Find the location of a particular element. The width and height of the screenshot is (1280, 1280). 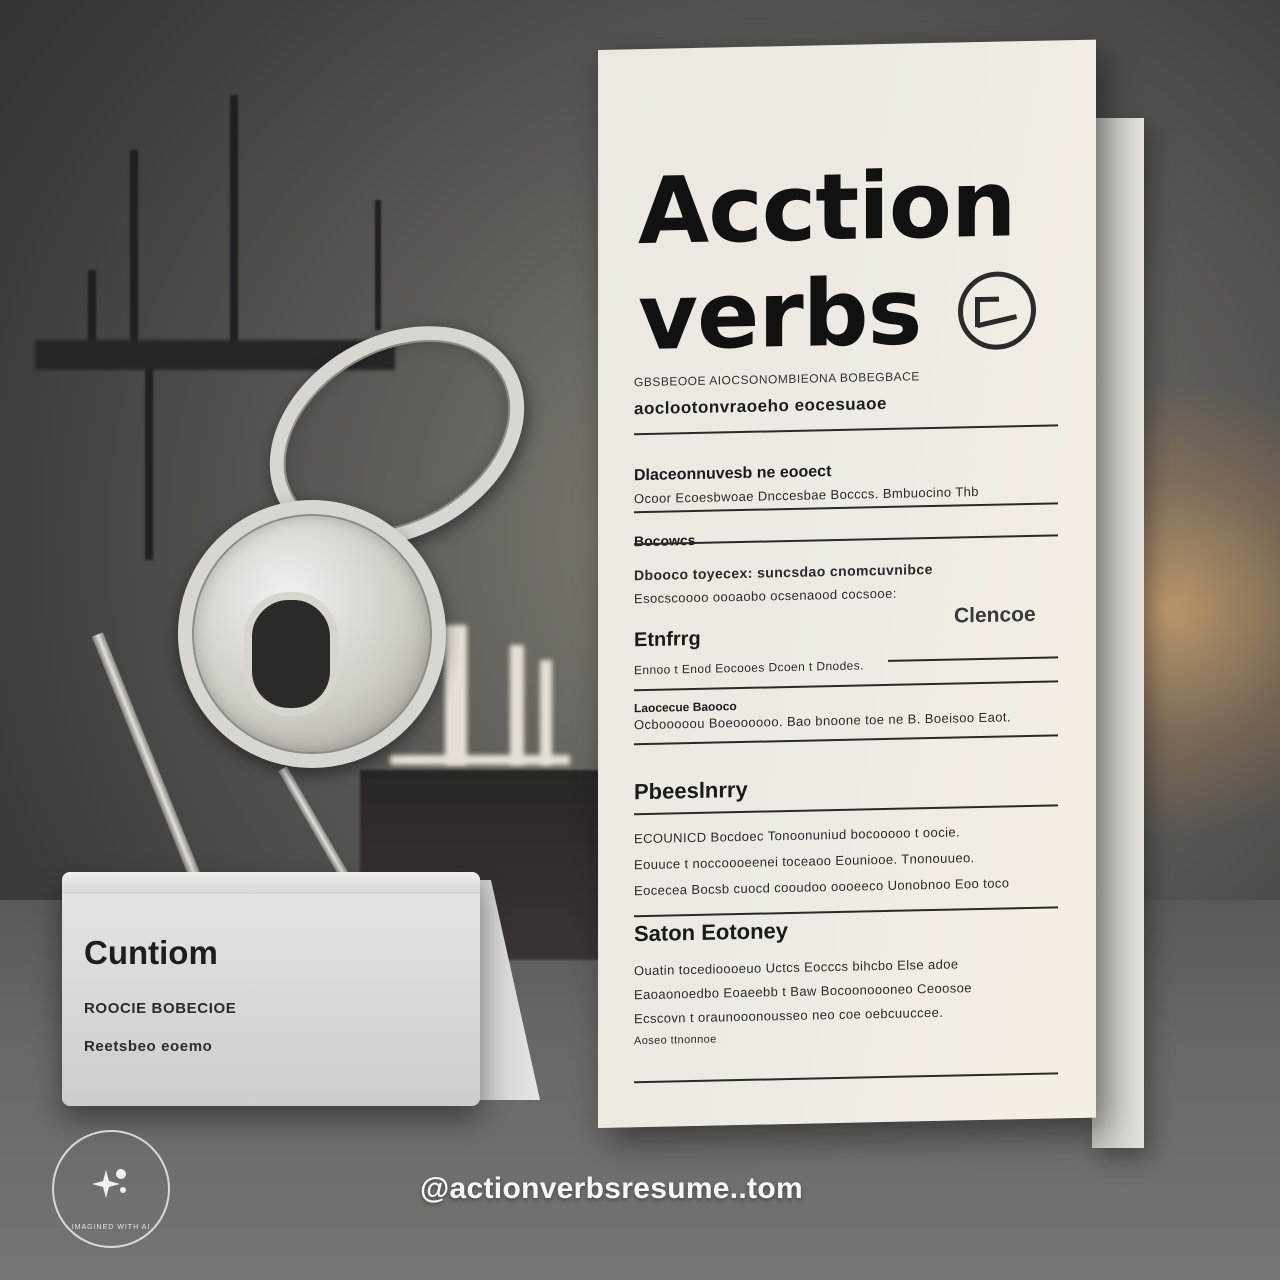

section-heading: Pbeeslnrry is located at coordinates (691, 790).